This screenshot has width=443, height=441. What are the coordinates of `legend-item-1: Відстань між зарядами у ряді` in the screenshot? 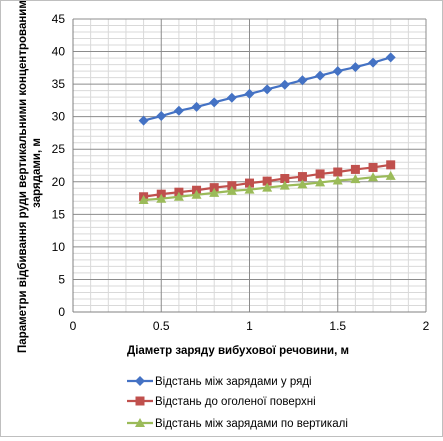 It's located at (219, 382).